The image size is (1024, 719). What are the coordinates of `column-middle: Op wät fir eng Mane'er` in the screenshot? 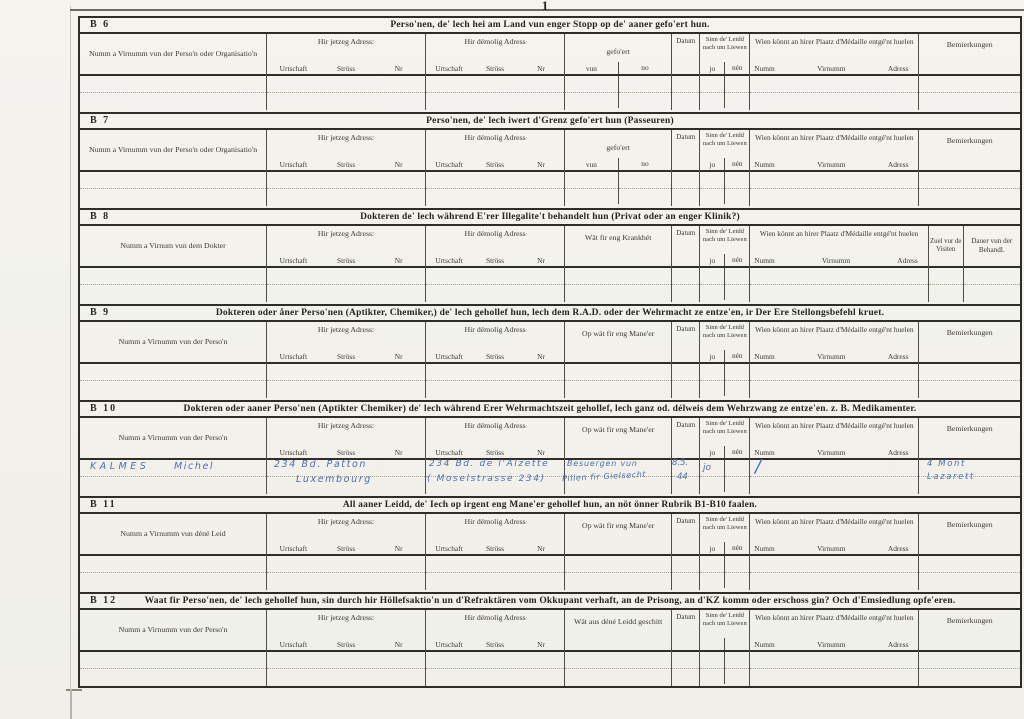 It's located at (618, 360).